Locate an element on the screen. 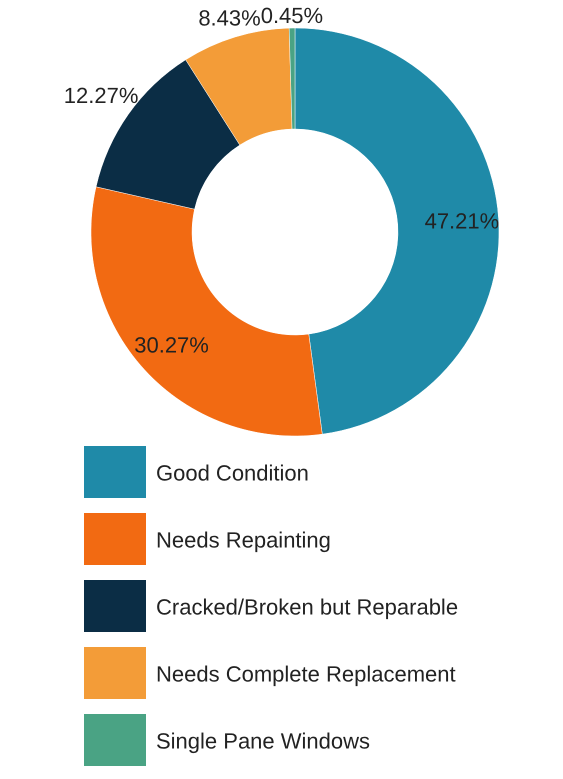  data-label: 47.21% is located at coordinates (462, 221).